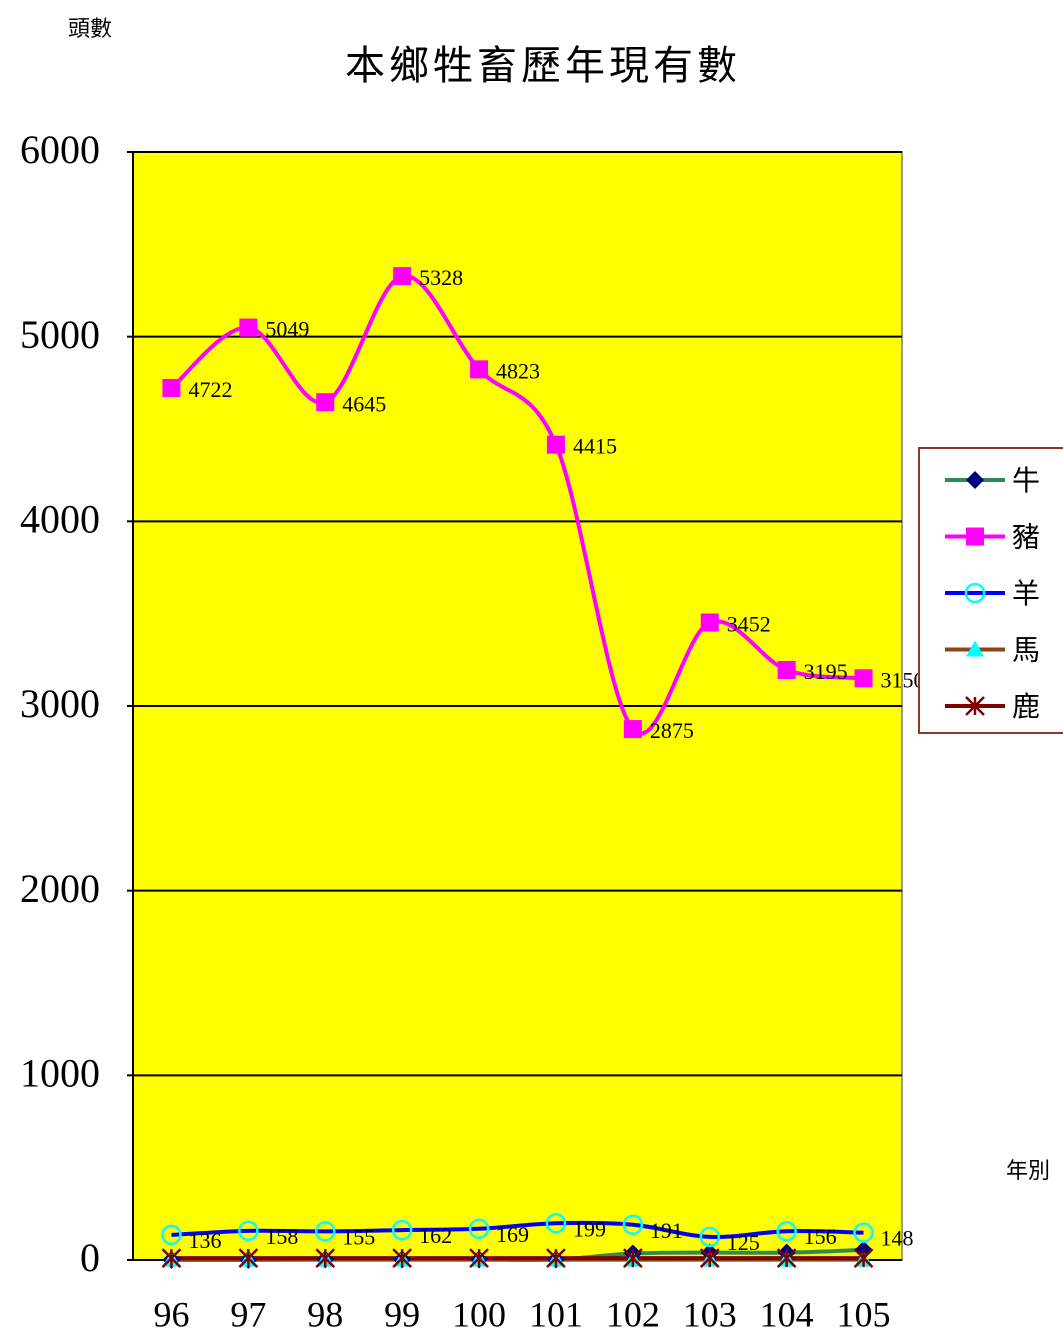 The width and height of the screenshot is (1063, 1337). Describe the element at coordinates (990, 590) in the screenshot. I see `legend-box` at that location.